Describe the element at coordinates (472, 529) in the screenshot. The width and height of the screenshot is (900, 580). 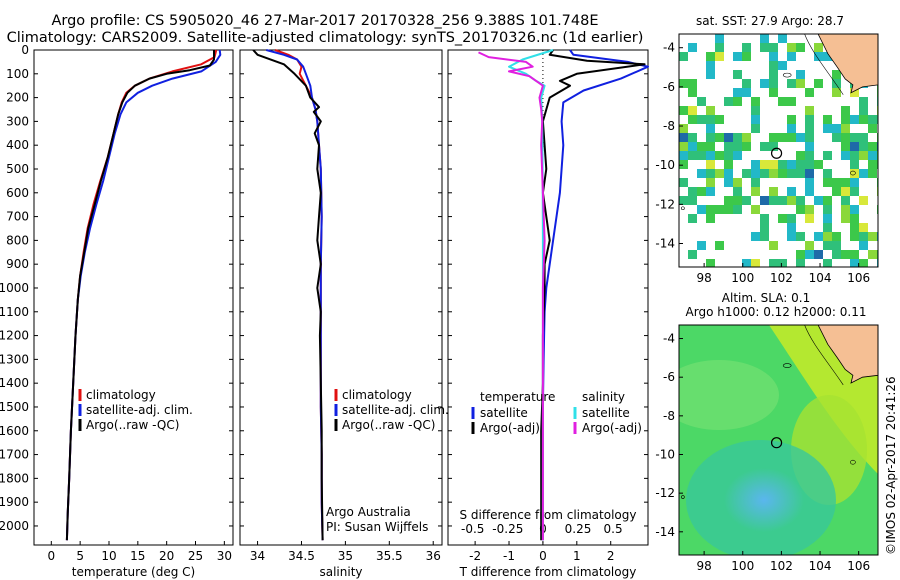
I see `s-diff-tick-label: -0.5` at that location.